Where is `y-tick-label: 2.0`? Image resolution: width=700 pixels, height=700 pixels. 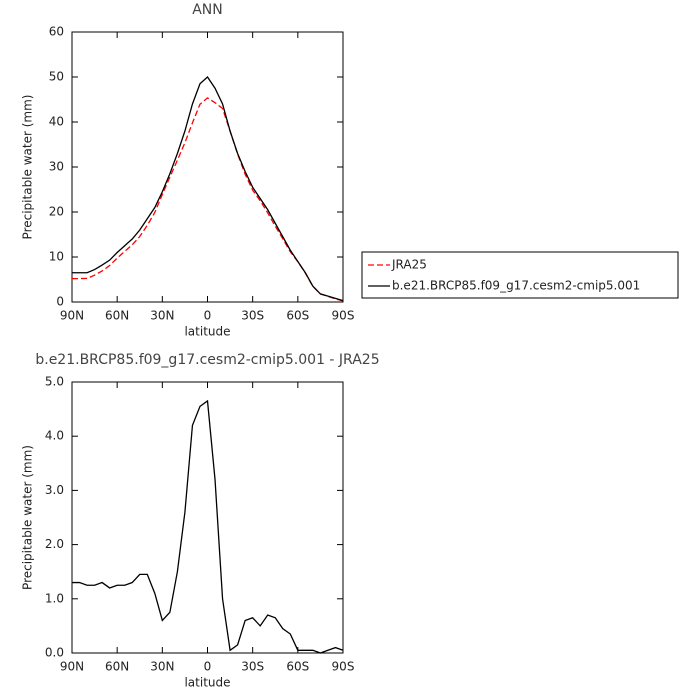 y-tick-label: 2.0 is located at coordinates (54, 544).